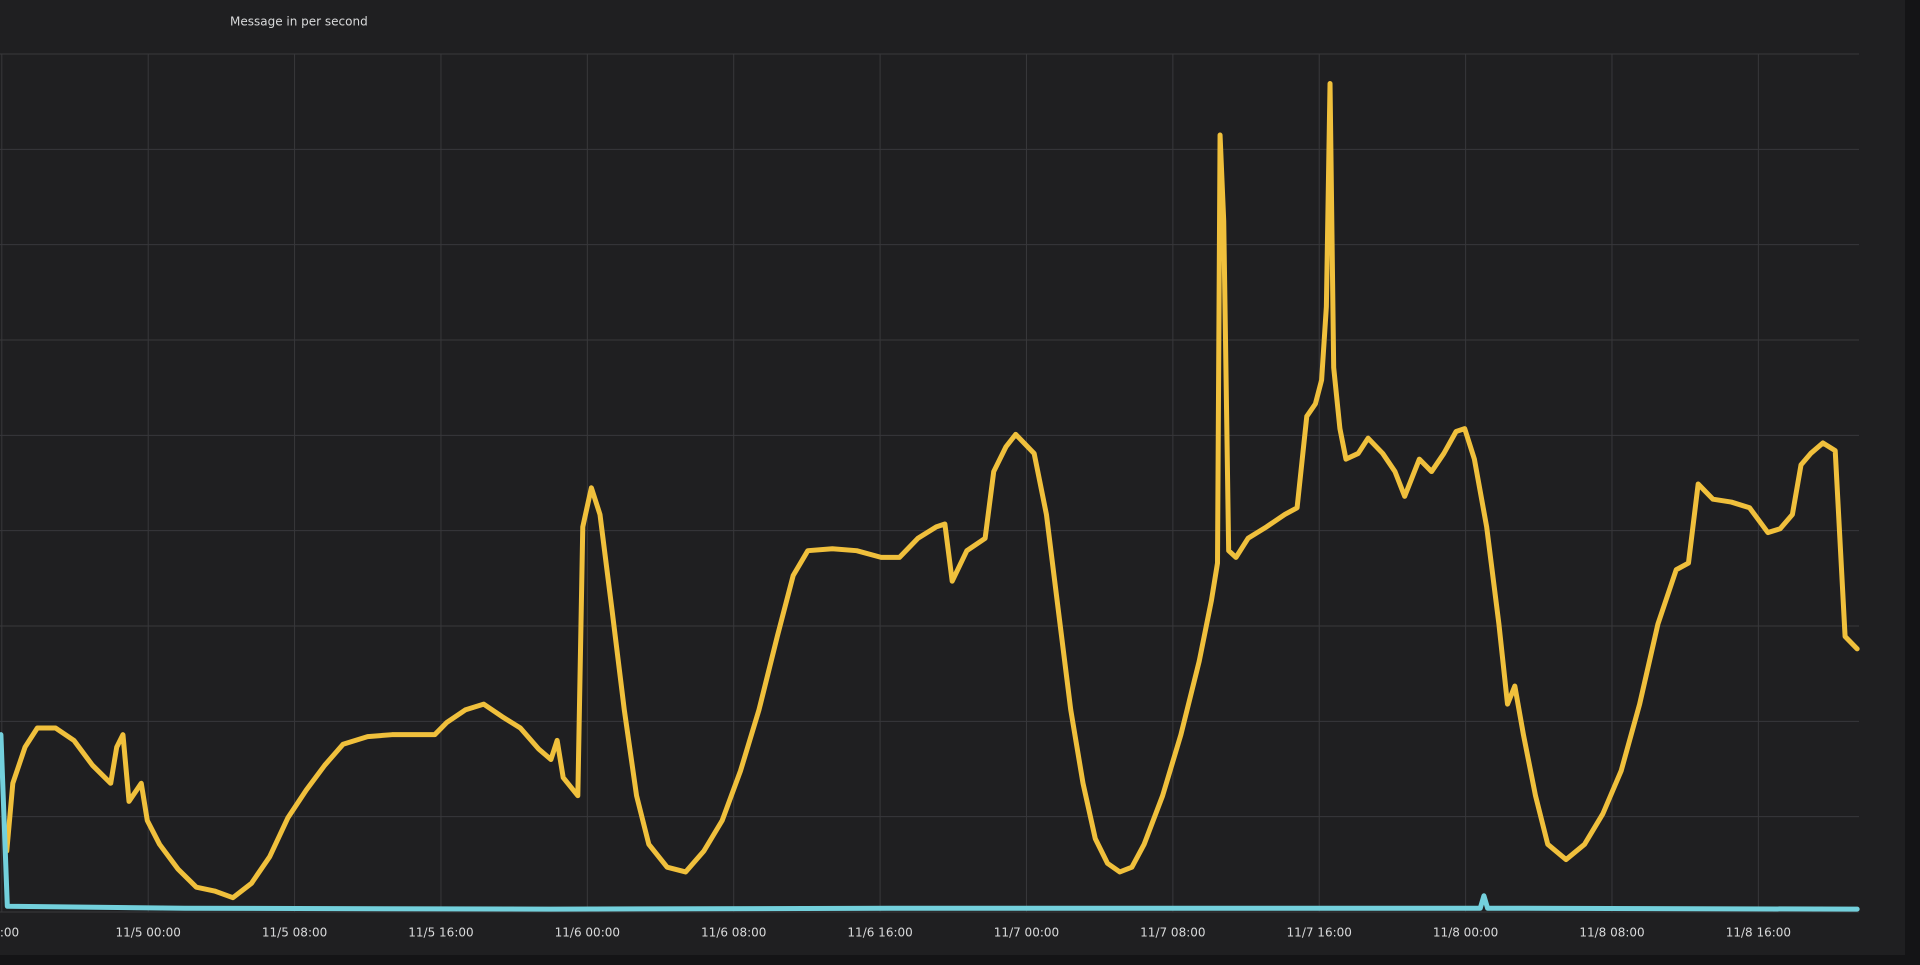 The width and height of the screenshot is (1920, 965). Describe the element at coordinates (440, 933) in the screenshot. I see `x-tick-label: 11/5 16:00` at that location.